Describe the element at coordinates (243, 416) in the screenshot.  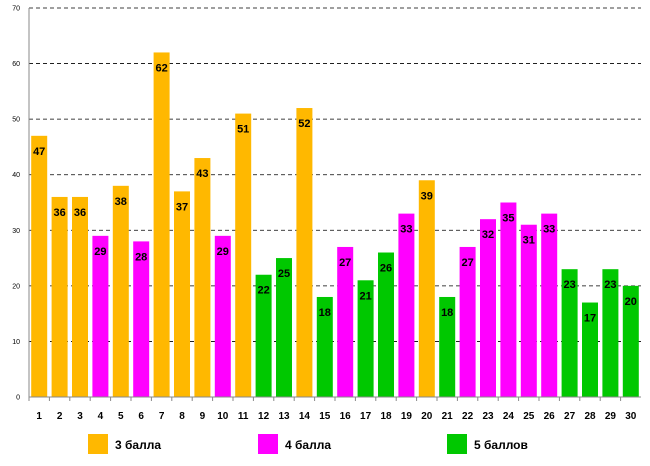
I see `x-tick-label: 11` at that location.